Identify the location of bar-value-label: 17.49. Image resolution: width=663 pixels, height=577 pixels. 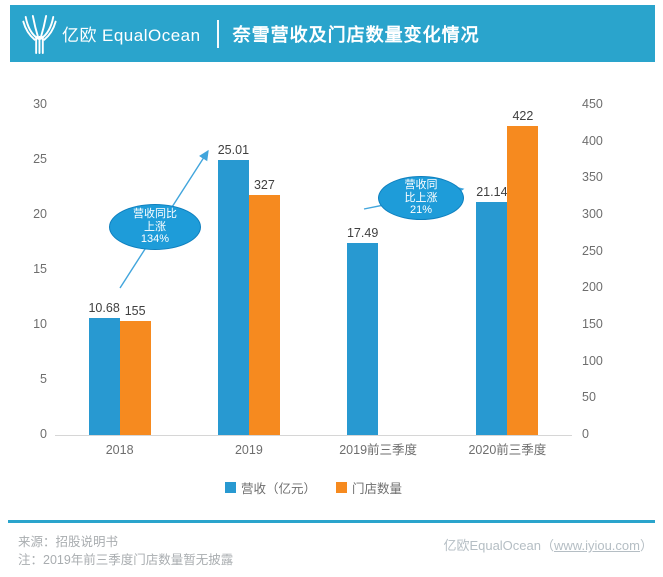
(362, 232).